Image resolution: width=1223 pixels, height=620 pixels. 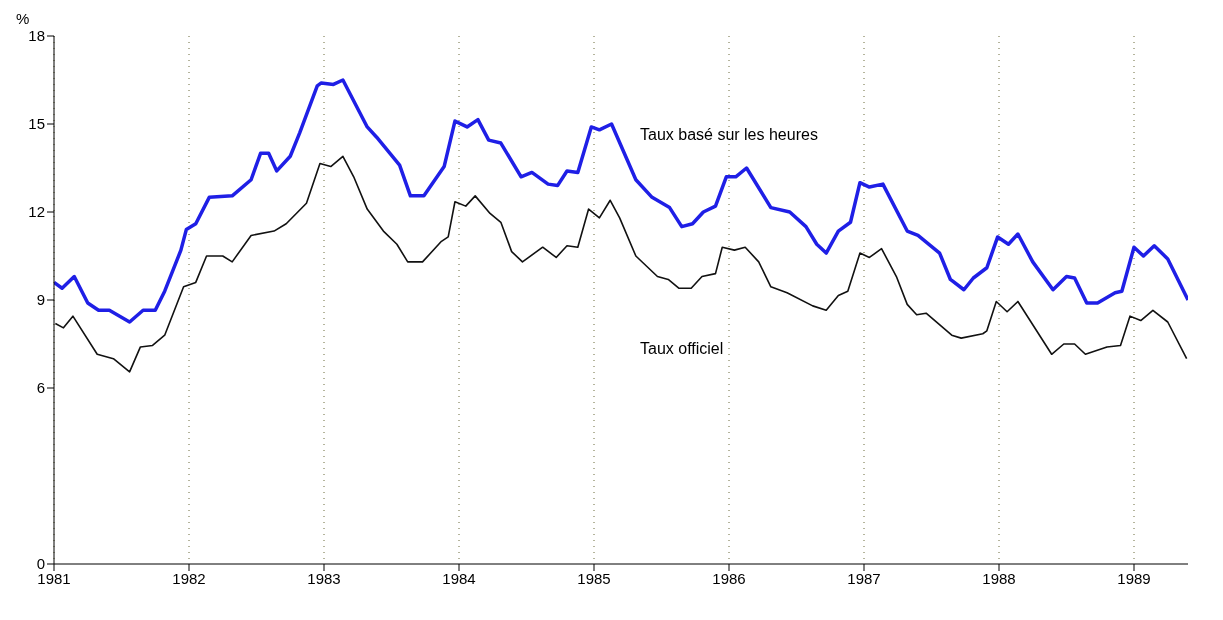 What do you see at coordinates (189, 578) in the screenshot?
I see `x-tick-label: 1982` at bounding box center [189, 578].